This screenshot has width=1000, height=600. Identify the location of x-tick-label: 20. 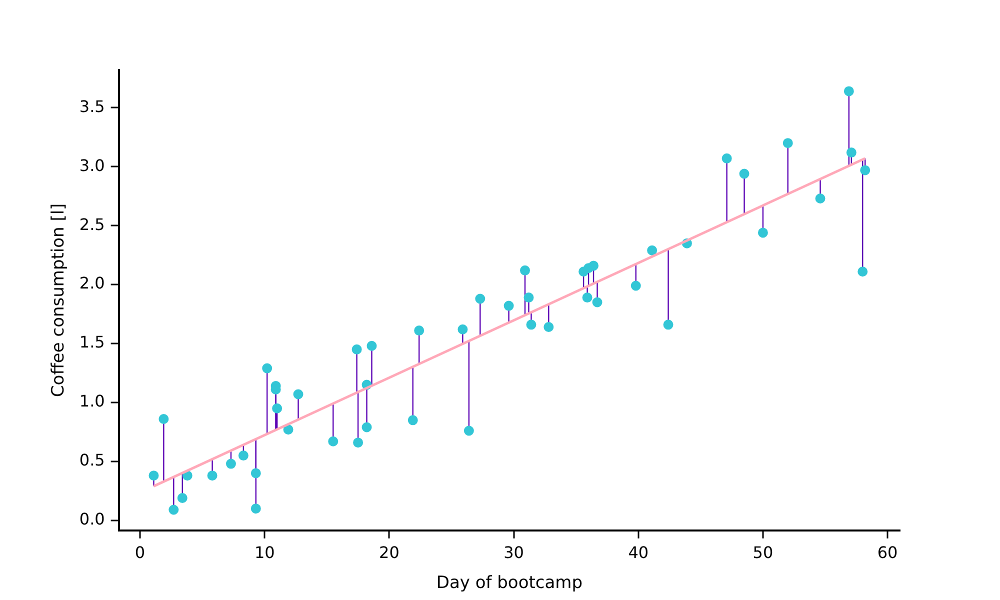
(389, 552).